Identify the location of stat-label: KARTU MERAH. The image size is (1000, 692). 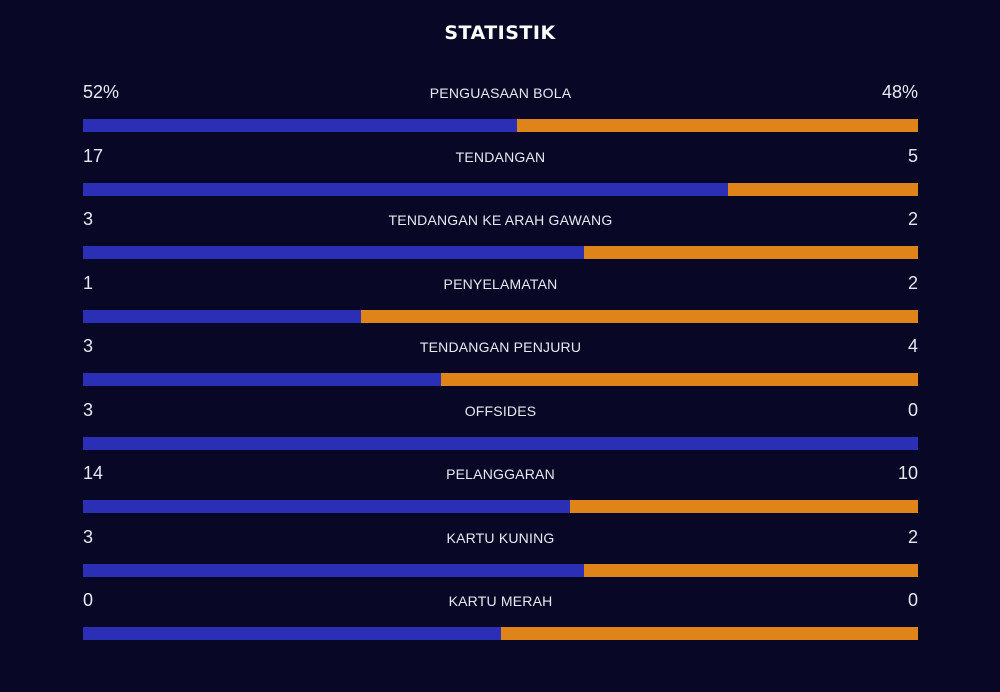
(500, 601).